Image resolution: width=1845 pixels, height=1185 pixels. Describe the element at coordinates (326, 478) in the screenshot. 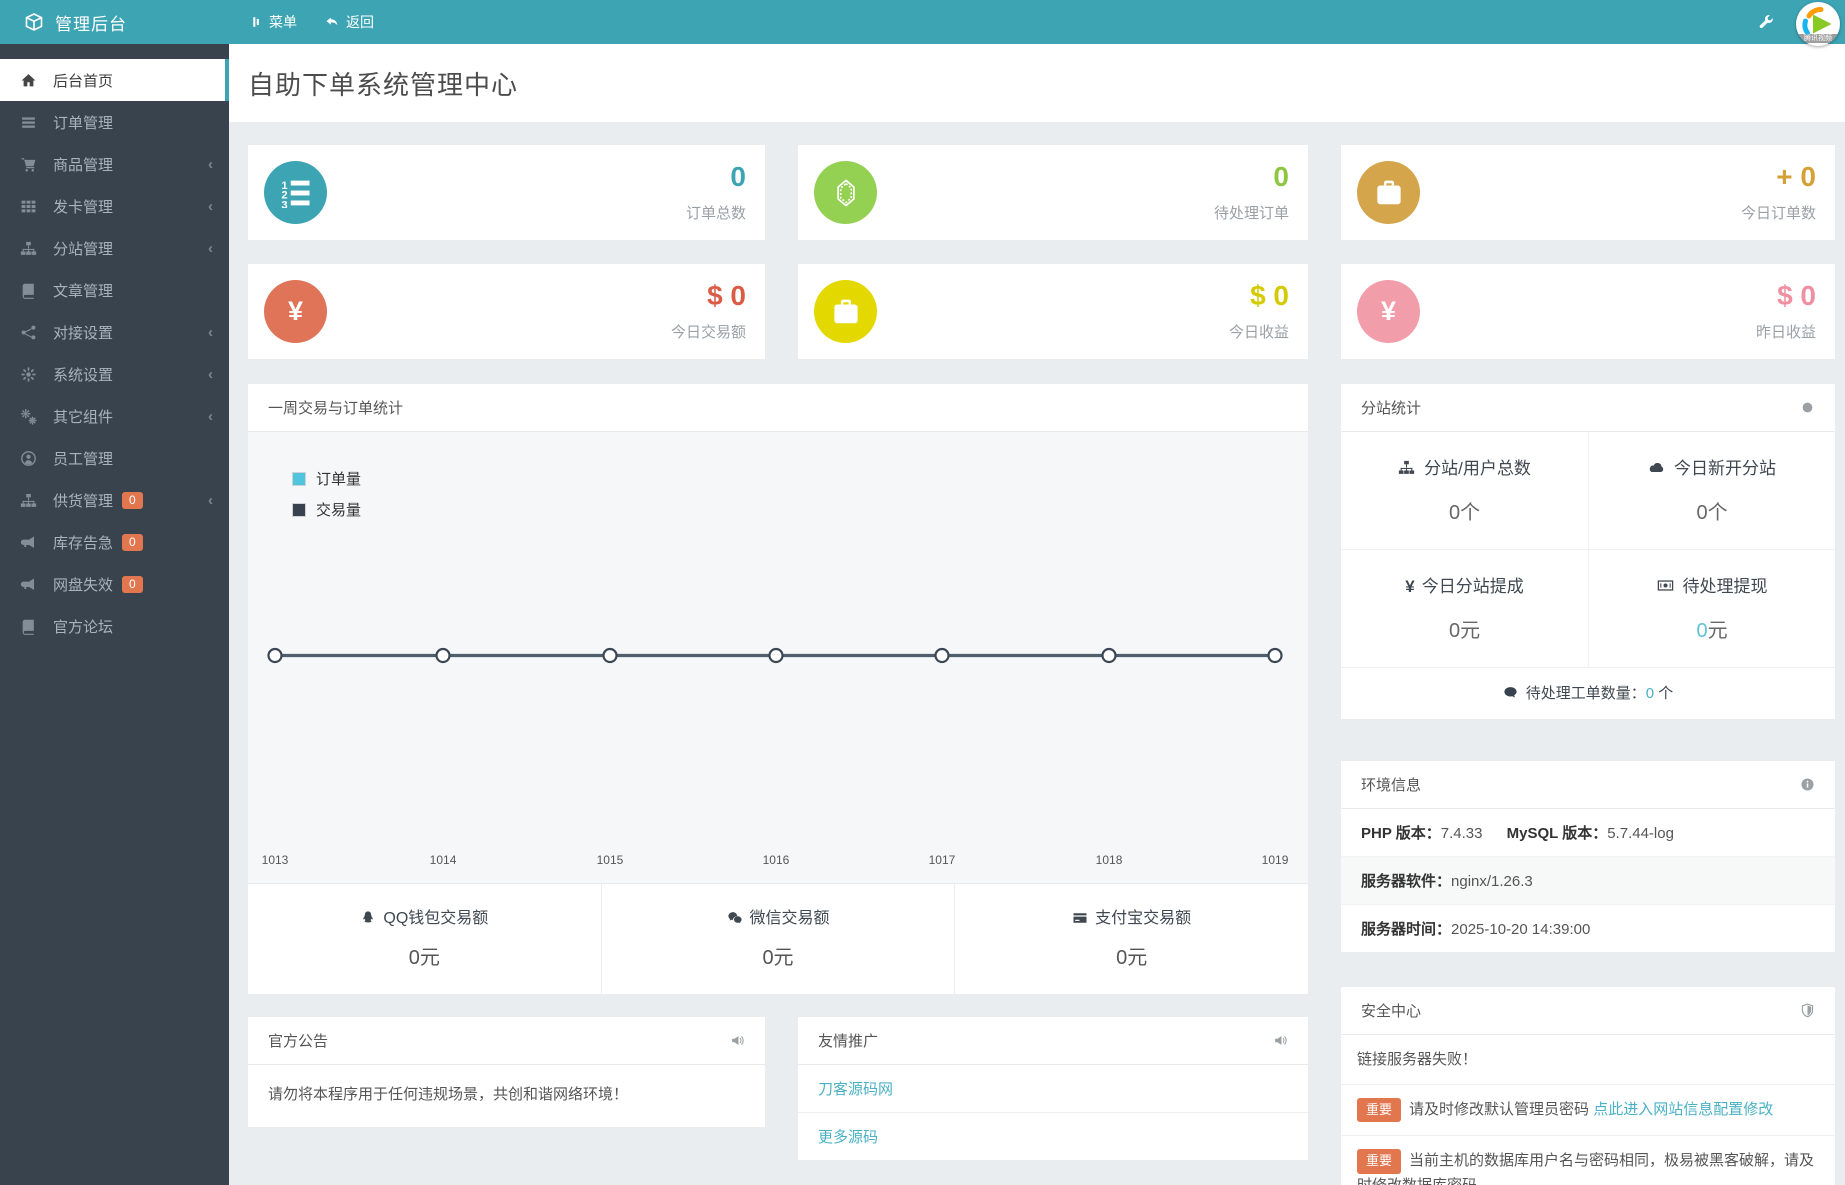

I see `legend-item-orders: 订单量` at that location.